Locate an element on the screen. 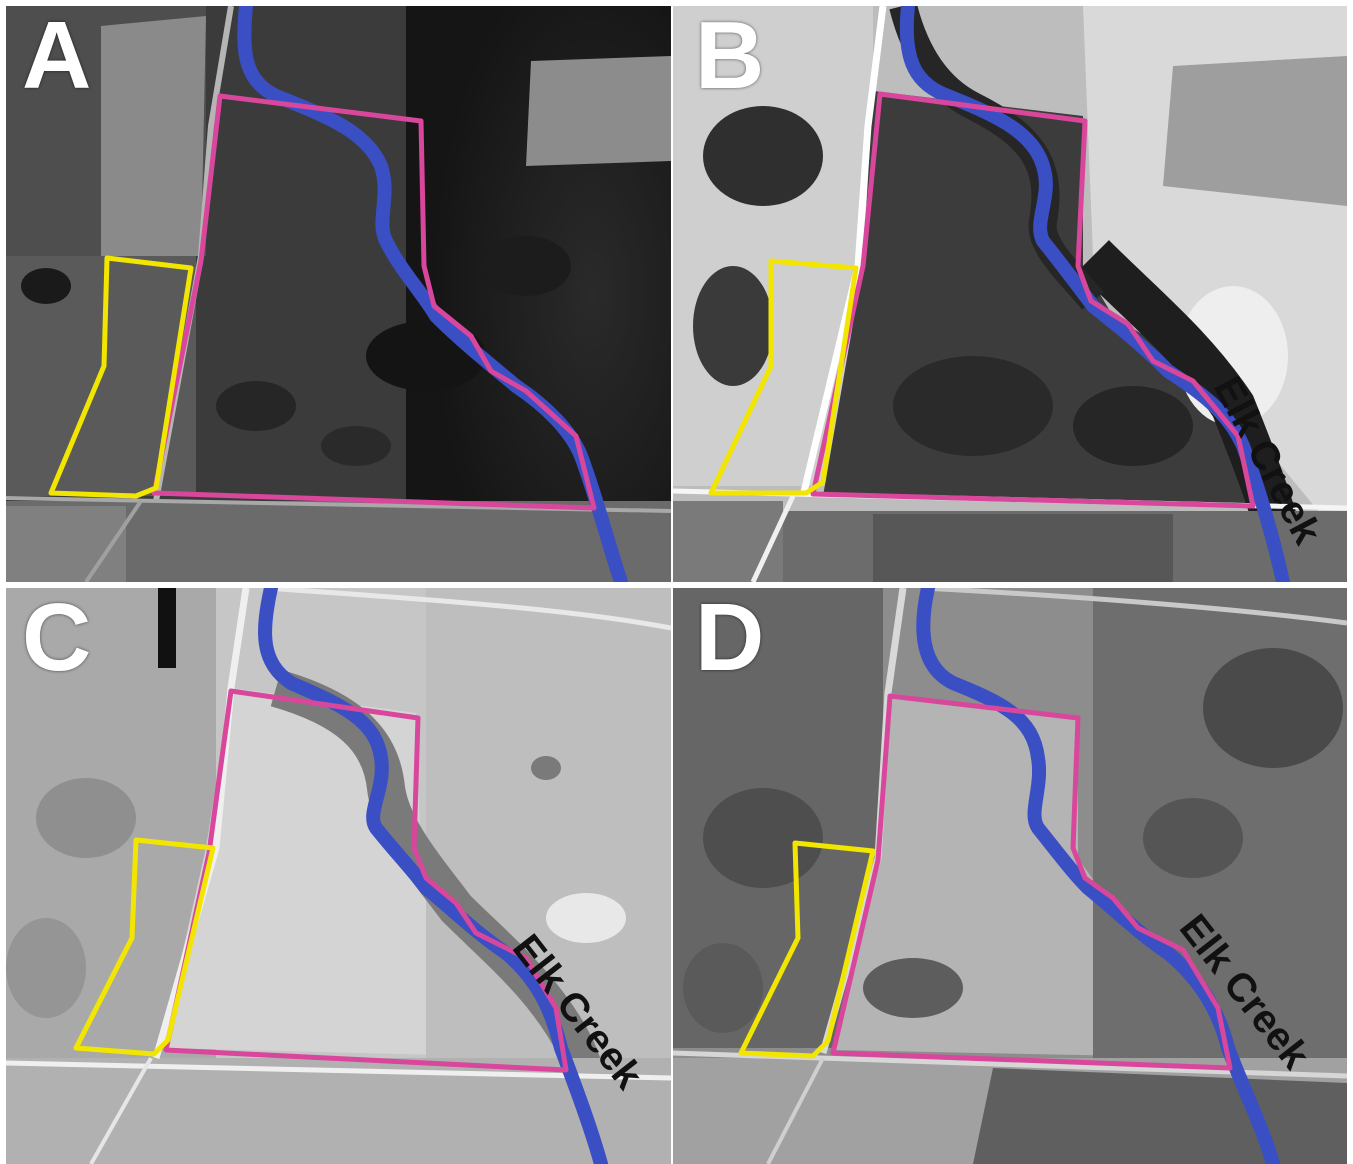 The height and width of the screenshot is (1164, 1353). panel-letter-d: D is located at coordinates (730, 639).